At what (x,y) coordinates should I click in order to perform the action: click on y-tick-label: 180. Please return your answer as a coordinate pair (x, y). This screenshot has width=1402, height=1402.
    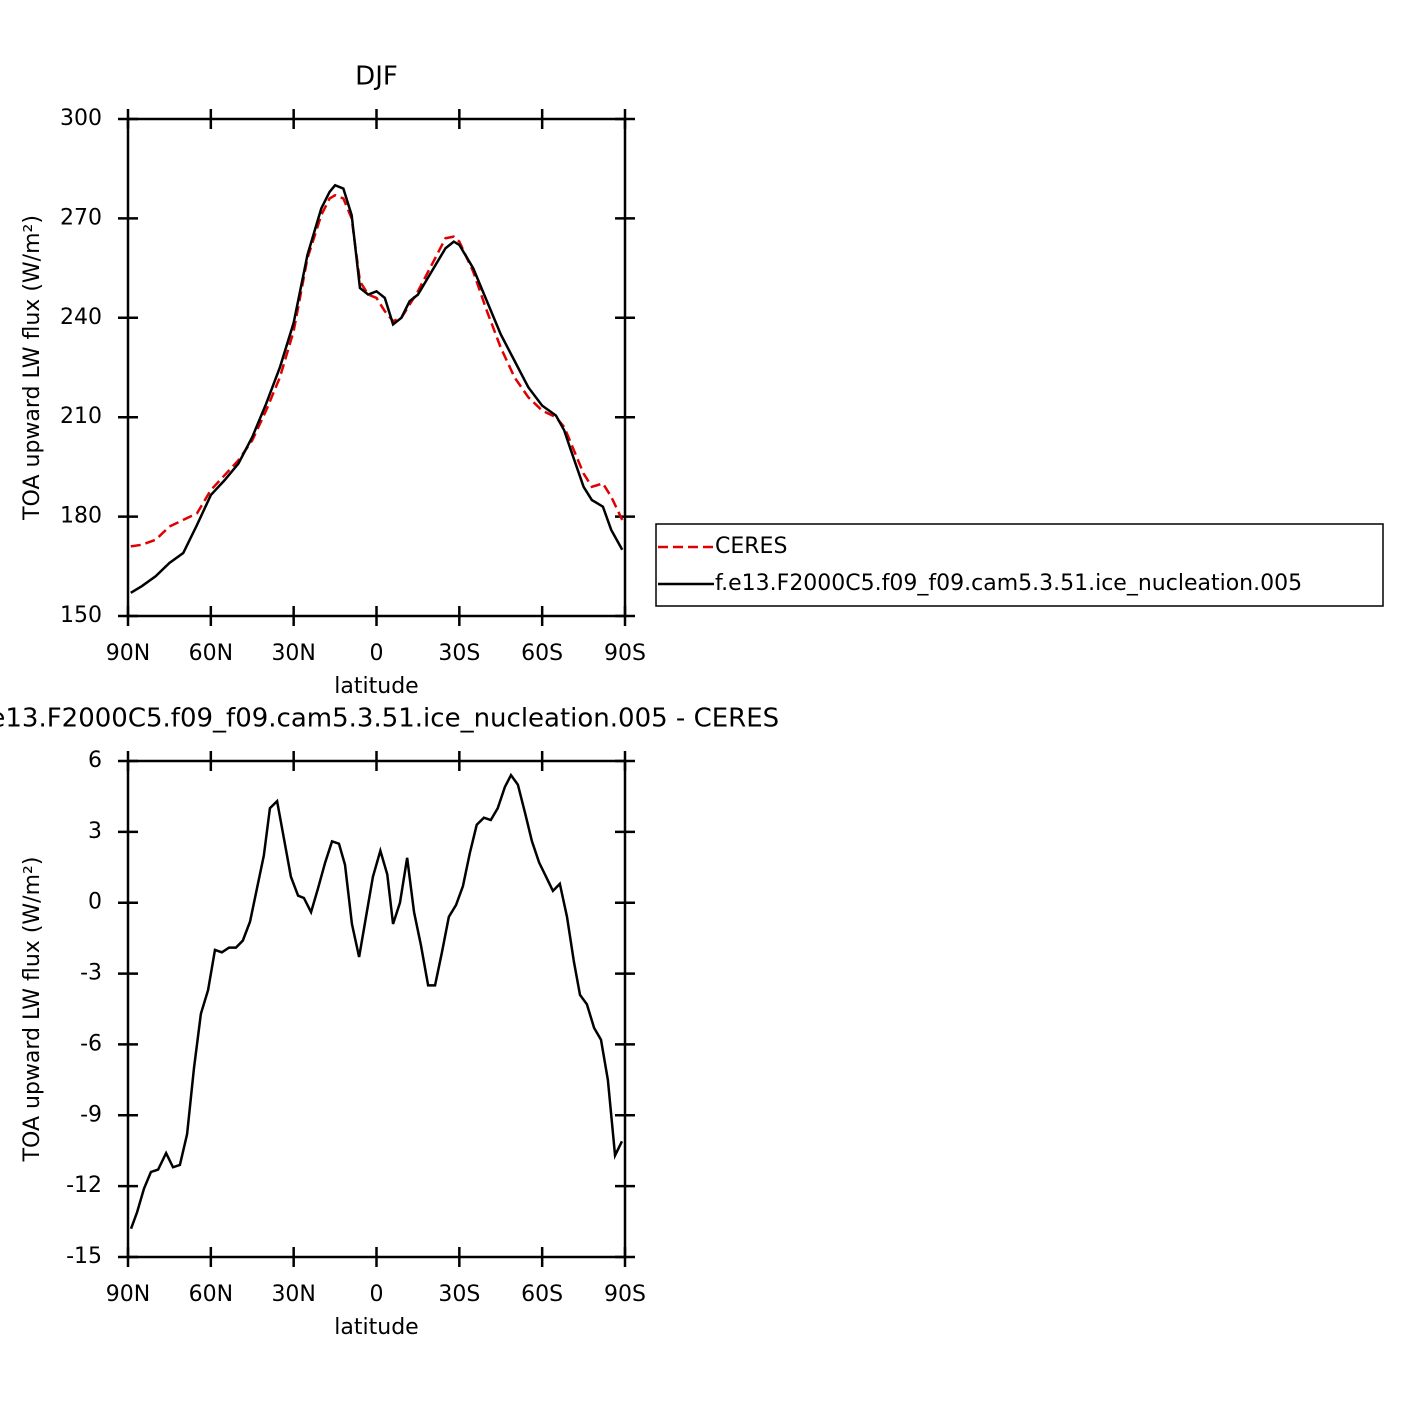
    Looking at the image, I should click on (81, 516).